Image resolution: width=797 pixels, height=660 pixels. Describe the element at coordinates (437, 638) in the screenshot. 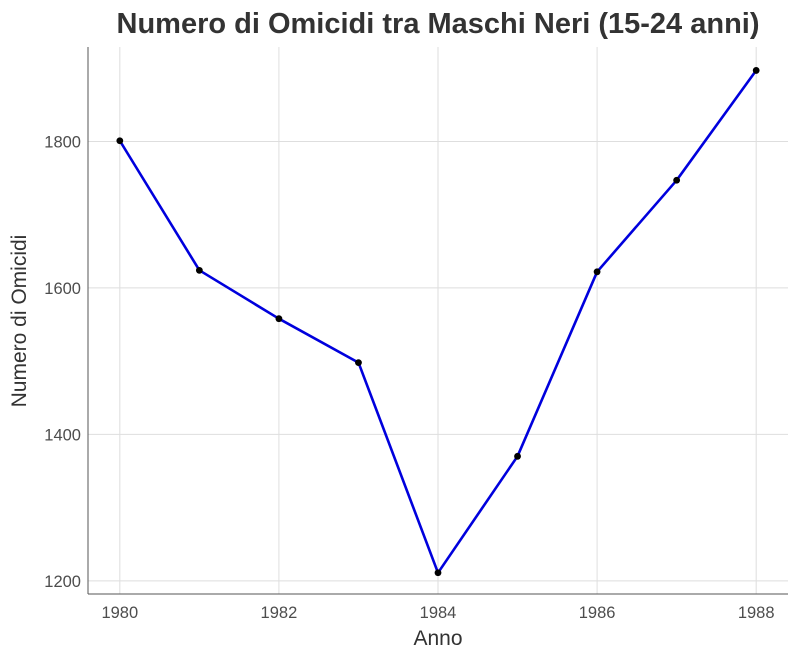

I see `x-axis-title: Anno` at that location.